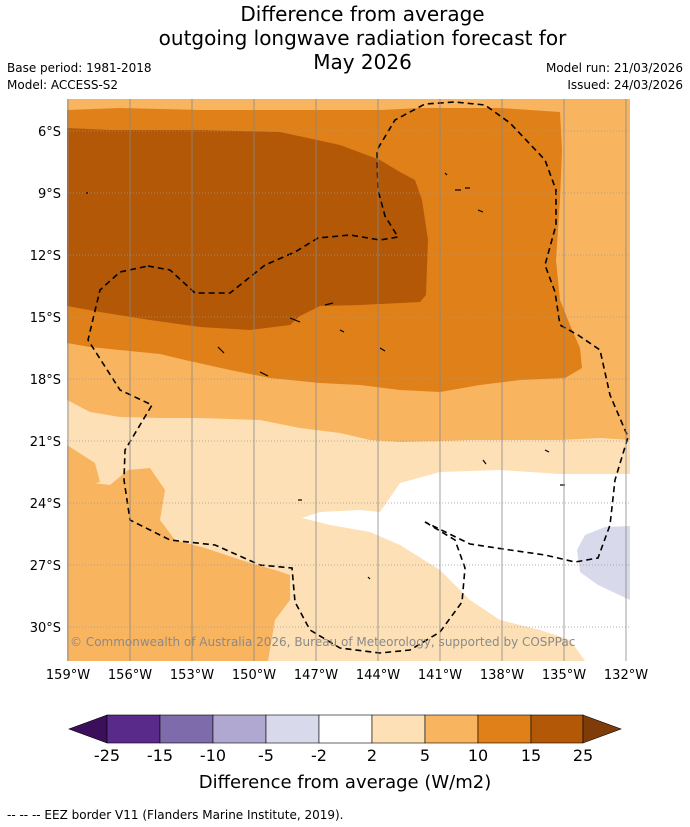 This screenshot has height=827, width=690. Describe the element at coordinates (292, 729) in the screenshot. I see `colorbar-bin-m5-m2` at that location.